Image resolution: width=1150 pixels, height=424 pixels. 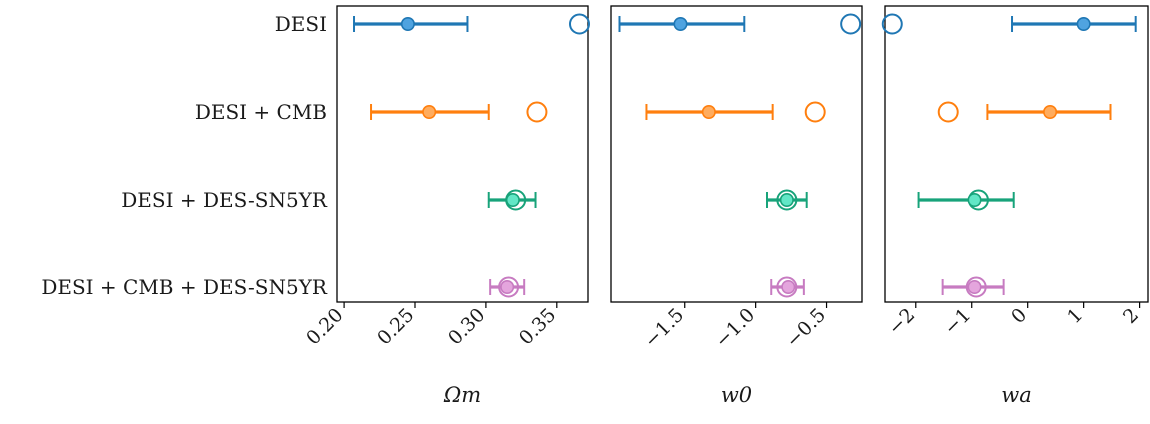 I want to click on x-axis-label: Ωm, so click(x=462, y=395).